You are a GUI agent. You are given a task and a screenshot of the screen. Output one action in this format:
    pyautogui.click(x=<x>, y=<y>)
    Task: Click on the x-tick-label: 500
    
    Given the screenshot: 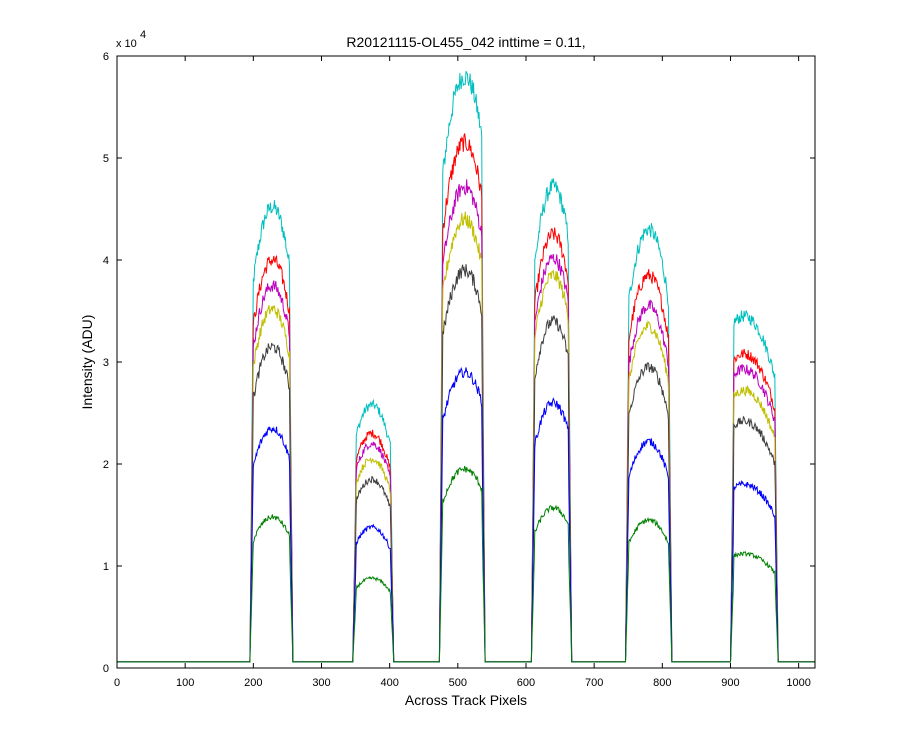 What is the action you would take?
    pyautogui.click(x=458, y=683)
    